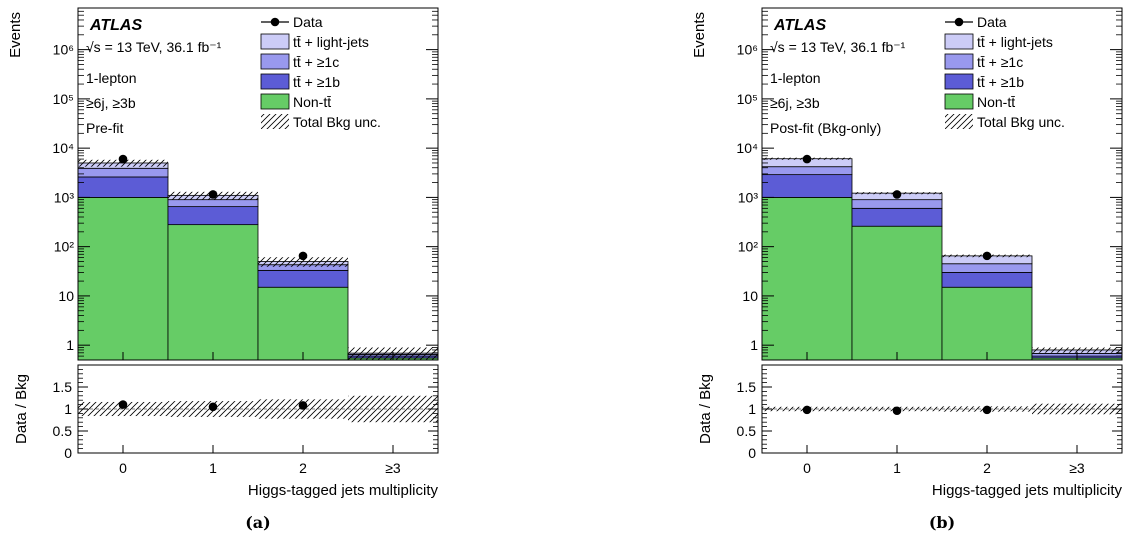 This screenshot has width=1126, height=545. Describe the element at coordinates (748, 197) in the screenshot. I see `y-tick-label: 10³` at that location.